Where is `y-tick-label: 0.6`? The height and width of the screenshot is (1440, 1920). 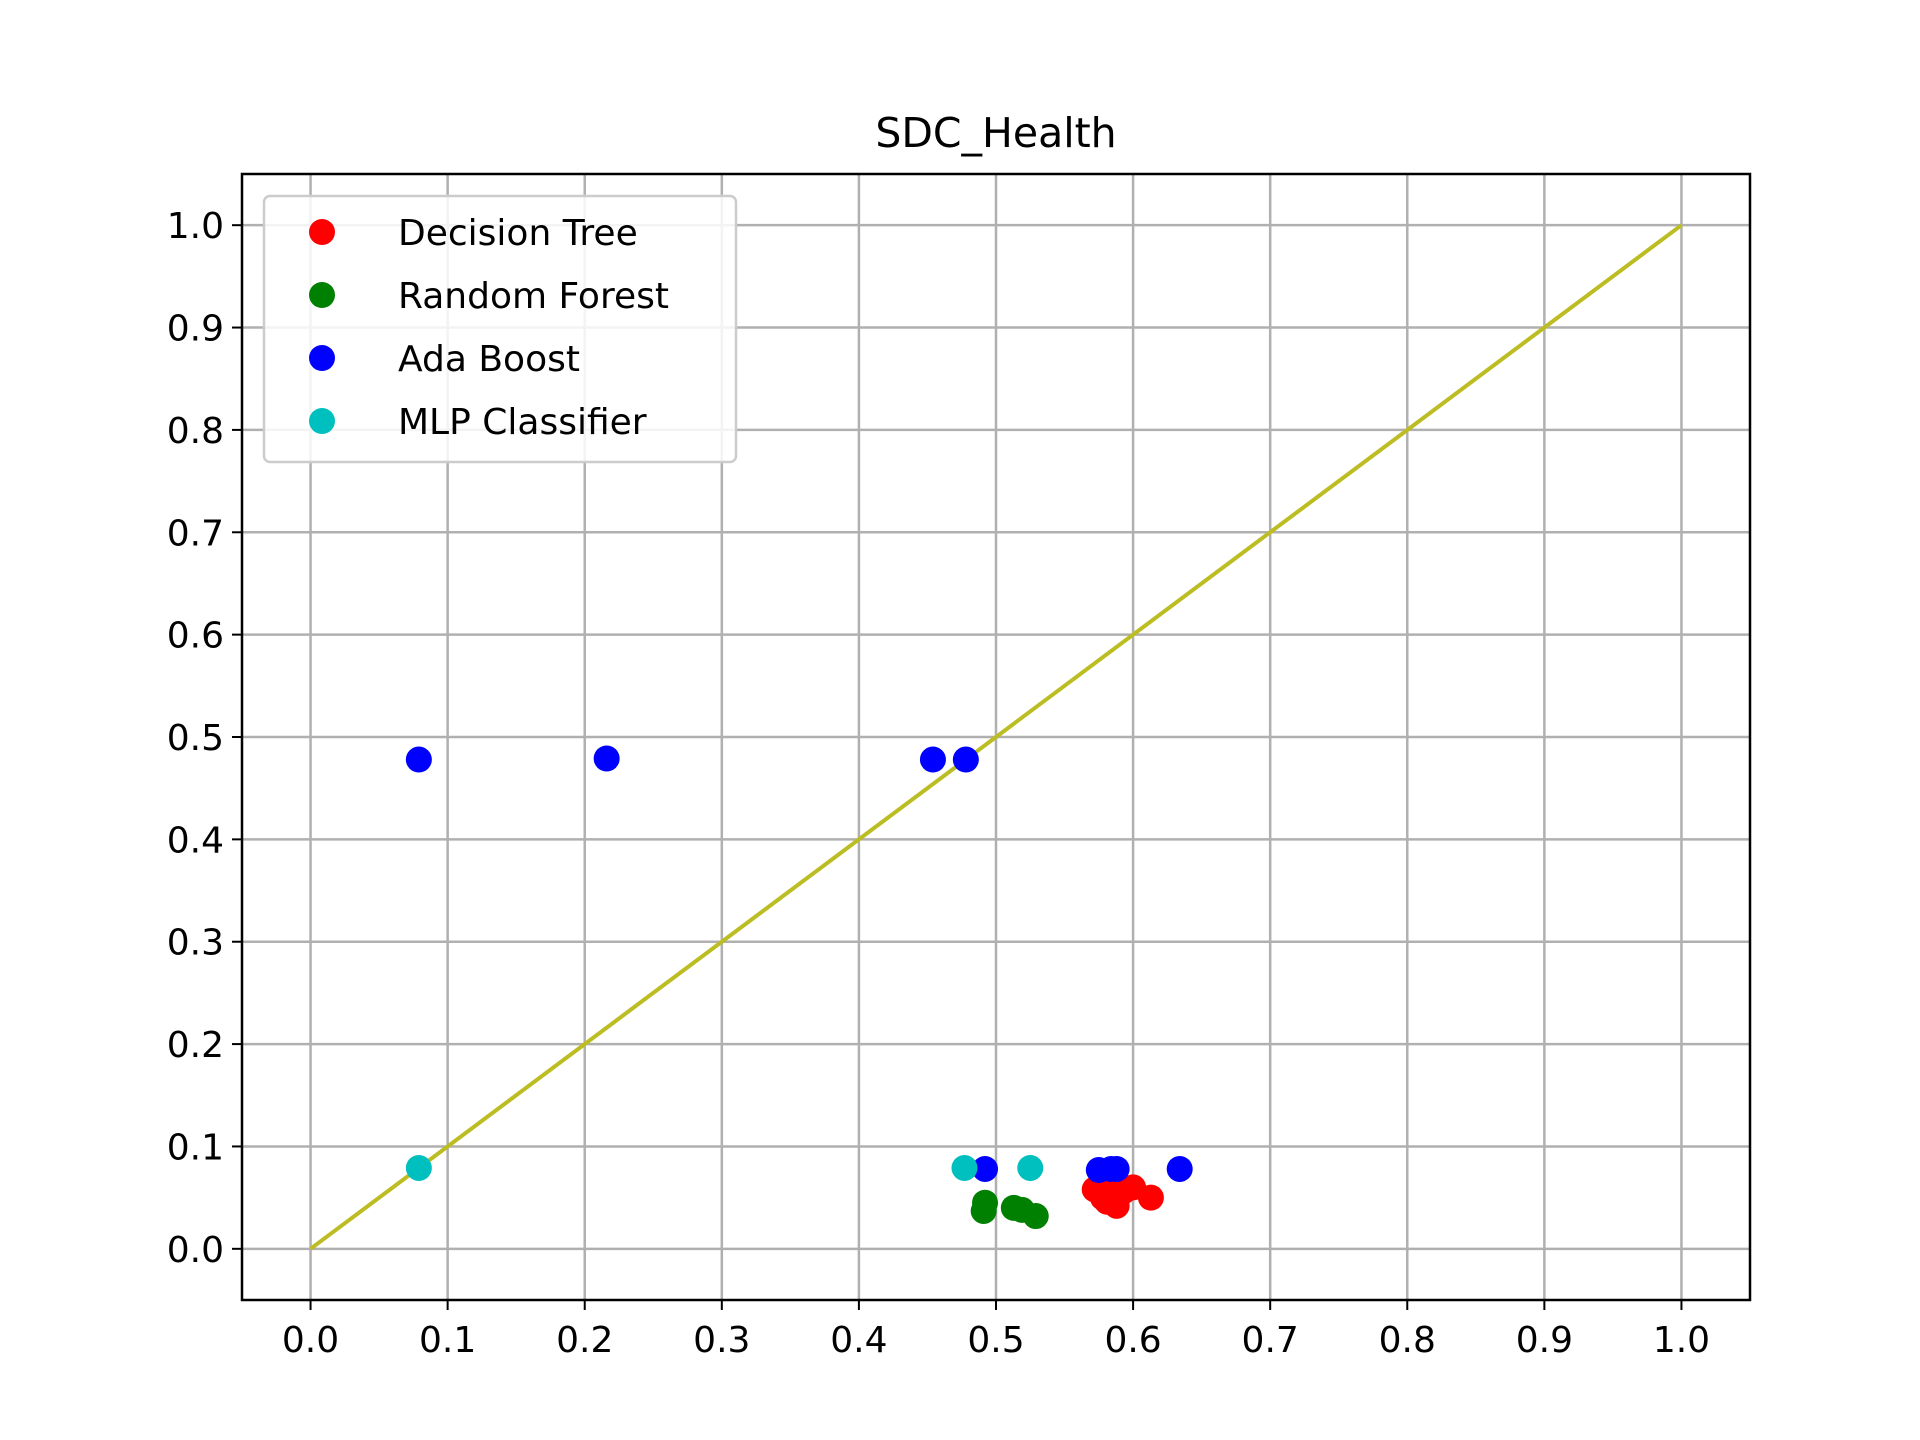 y-tick-label: 0.6 is located at coordinates (195, 636).